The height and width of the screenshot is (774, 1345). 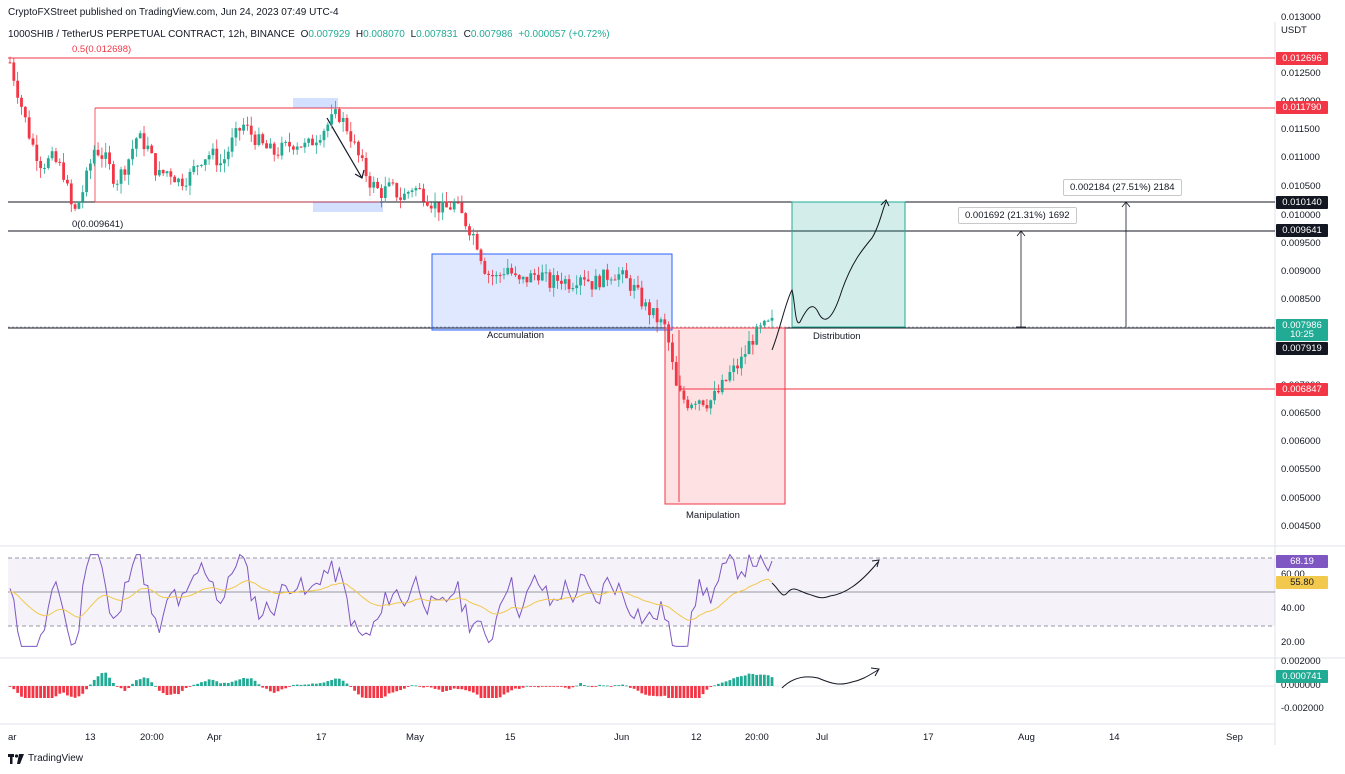 What do you see at coordinates (344, 148) in the screenshot?
I see `down-arrow-line` at bounding box center [344, 148].